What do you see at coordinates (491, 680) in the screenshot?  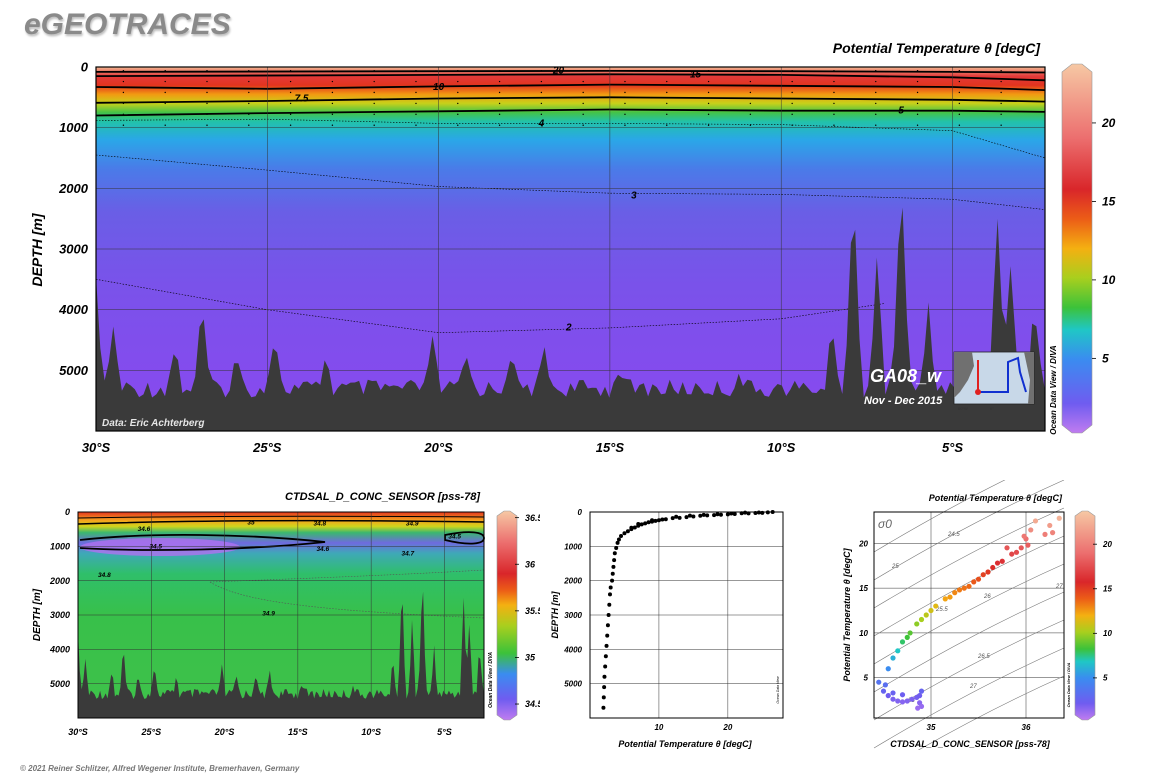 I see `salinity-watermark: Ocean Data View / DIVA` at bounding box center [491, 680].